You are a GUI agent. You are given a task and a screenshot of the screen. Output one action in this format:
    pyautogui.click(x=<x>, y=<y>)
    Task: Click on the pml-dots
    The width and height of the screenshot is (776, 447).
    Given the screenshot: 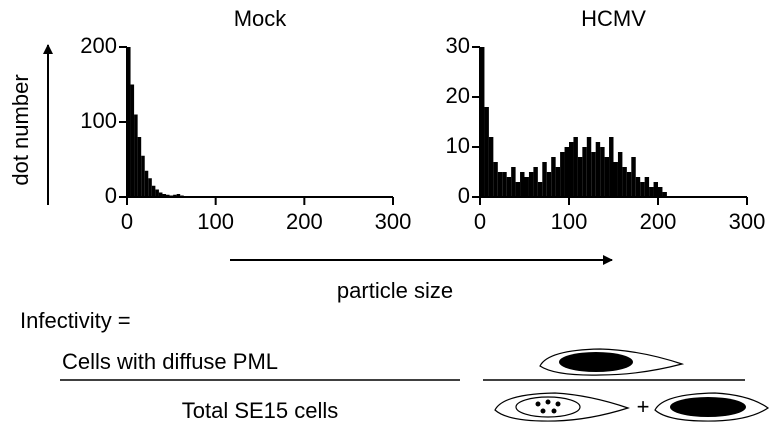 What is the action you would take?
    pyautogui.click(x=548, y=406)
    